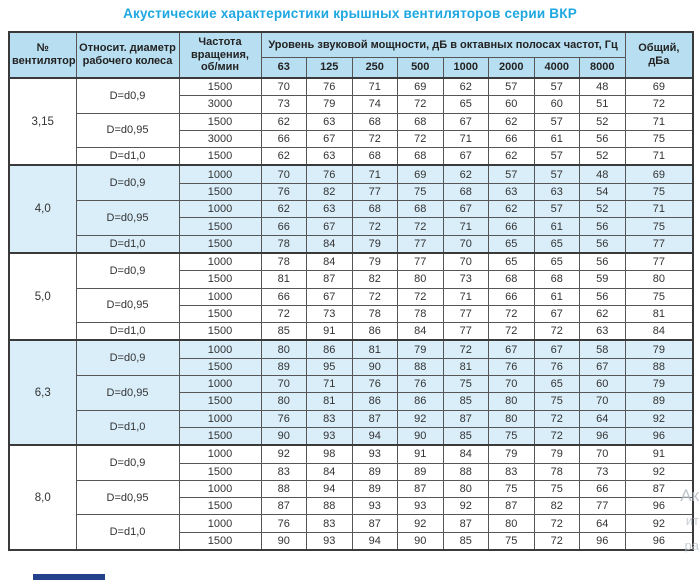 This screenshot has height=580, width=700. What do you see at coordinates (374, 68) in the screenshot?
I see `header-frequency: 250` at bounding box center [374, 68].